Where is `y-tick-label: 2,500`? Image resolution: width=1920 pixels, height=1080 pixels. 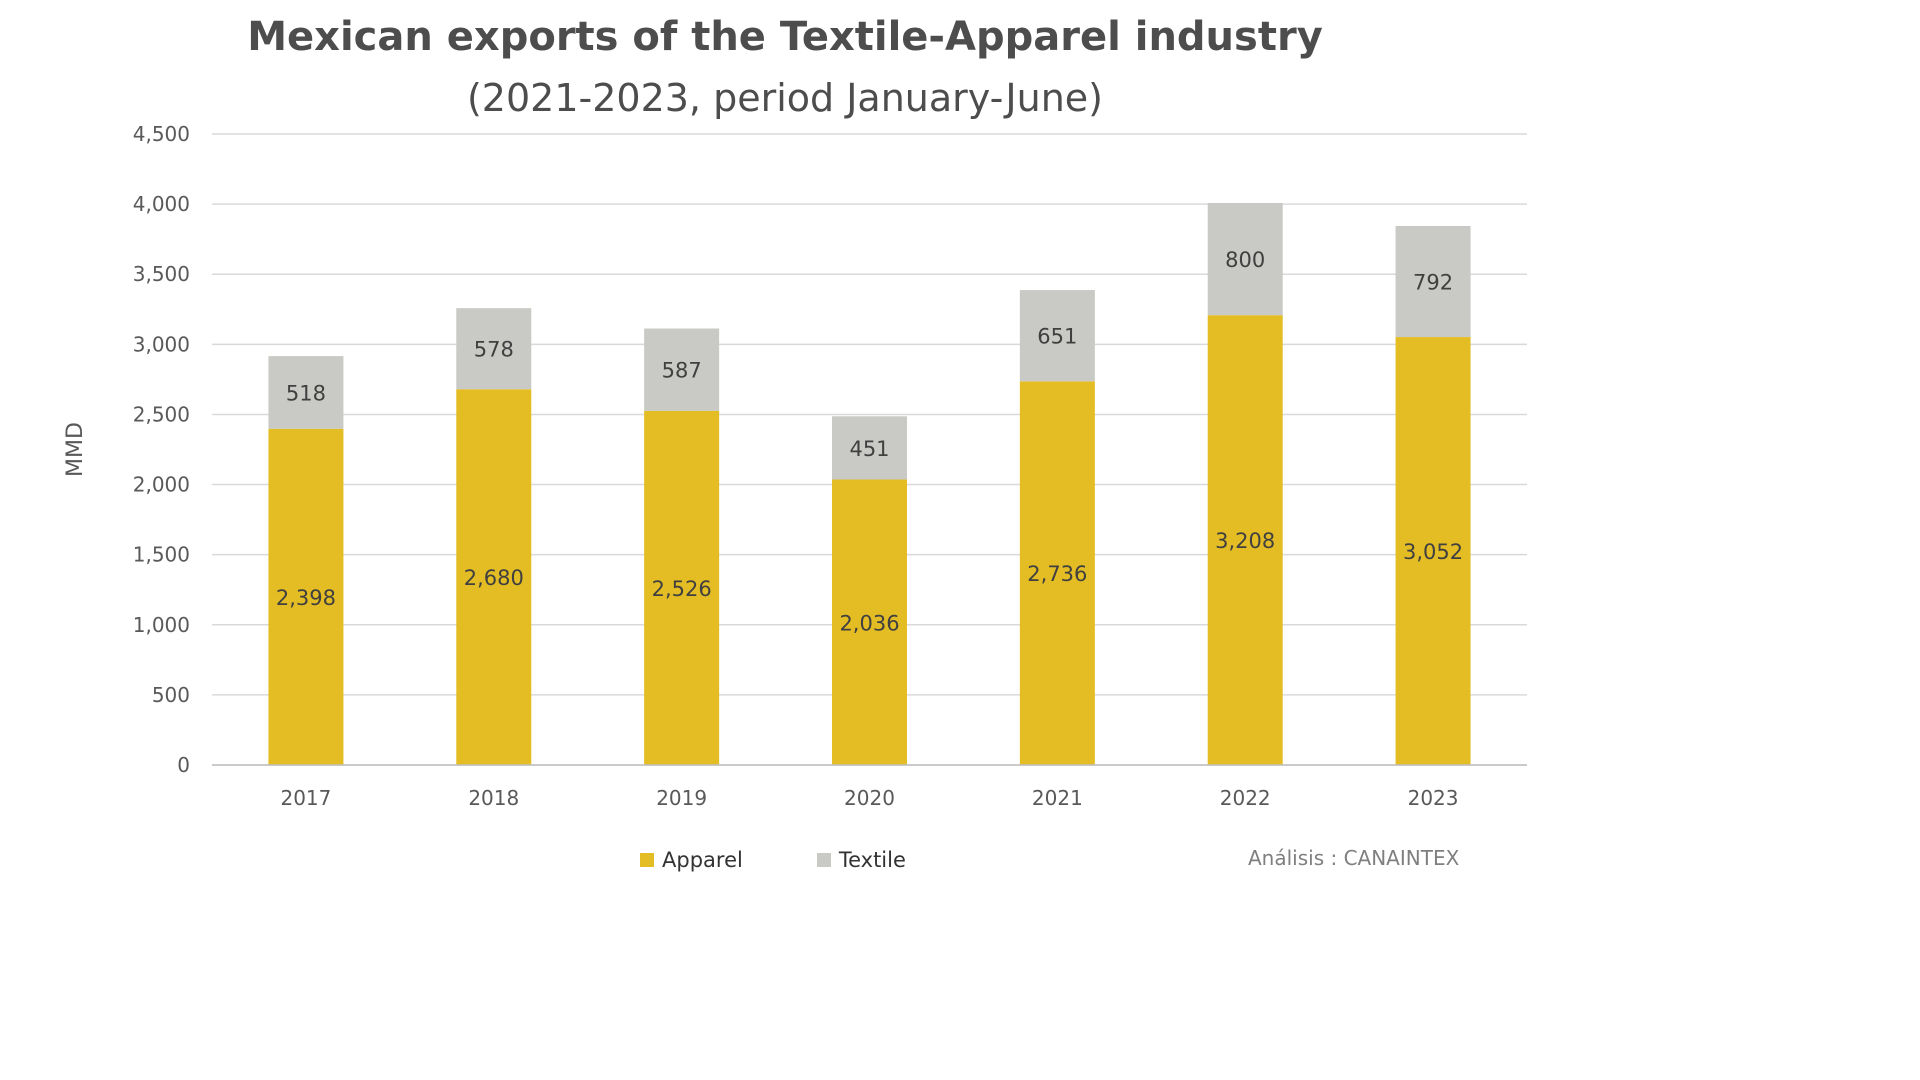
y-tick-label: 2,500 is located at coordinates (161, 414).